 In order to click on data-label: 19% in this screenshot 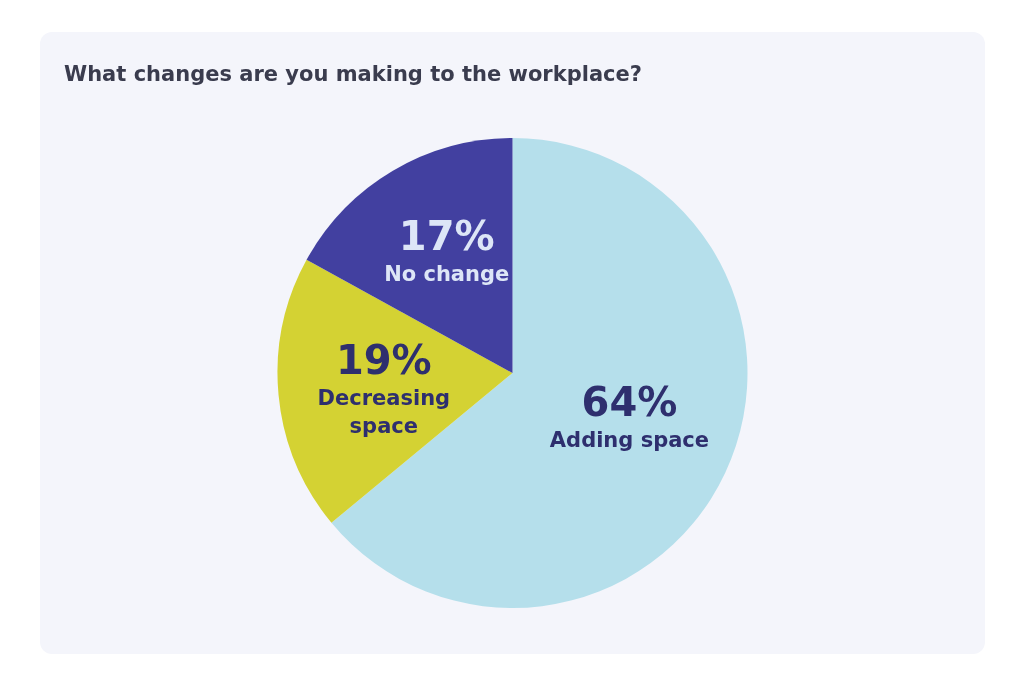, I will do `click(383, 359)`.